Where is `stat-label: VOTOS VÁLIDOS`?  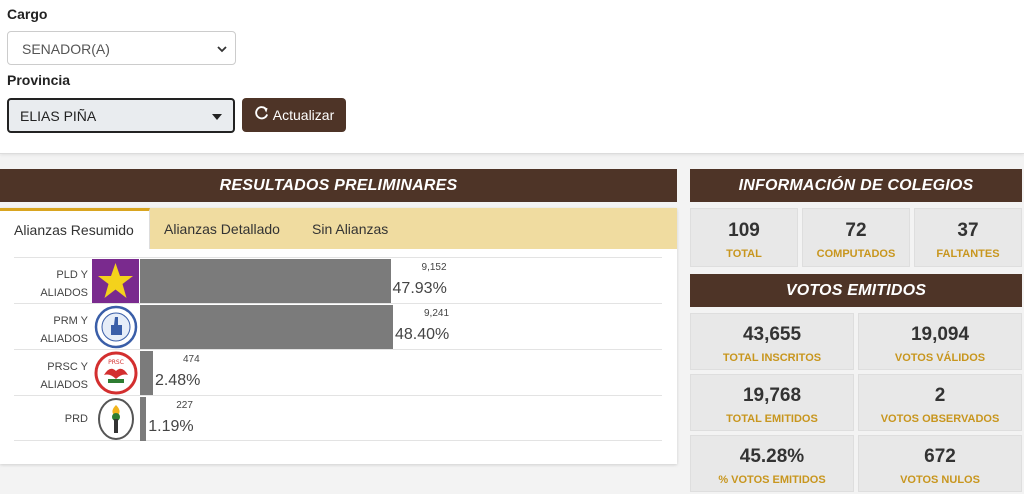 stat-label: VOTOS VÁLIDOS is located at coordinates (940, 358).